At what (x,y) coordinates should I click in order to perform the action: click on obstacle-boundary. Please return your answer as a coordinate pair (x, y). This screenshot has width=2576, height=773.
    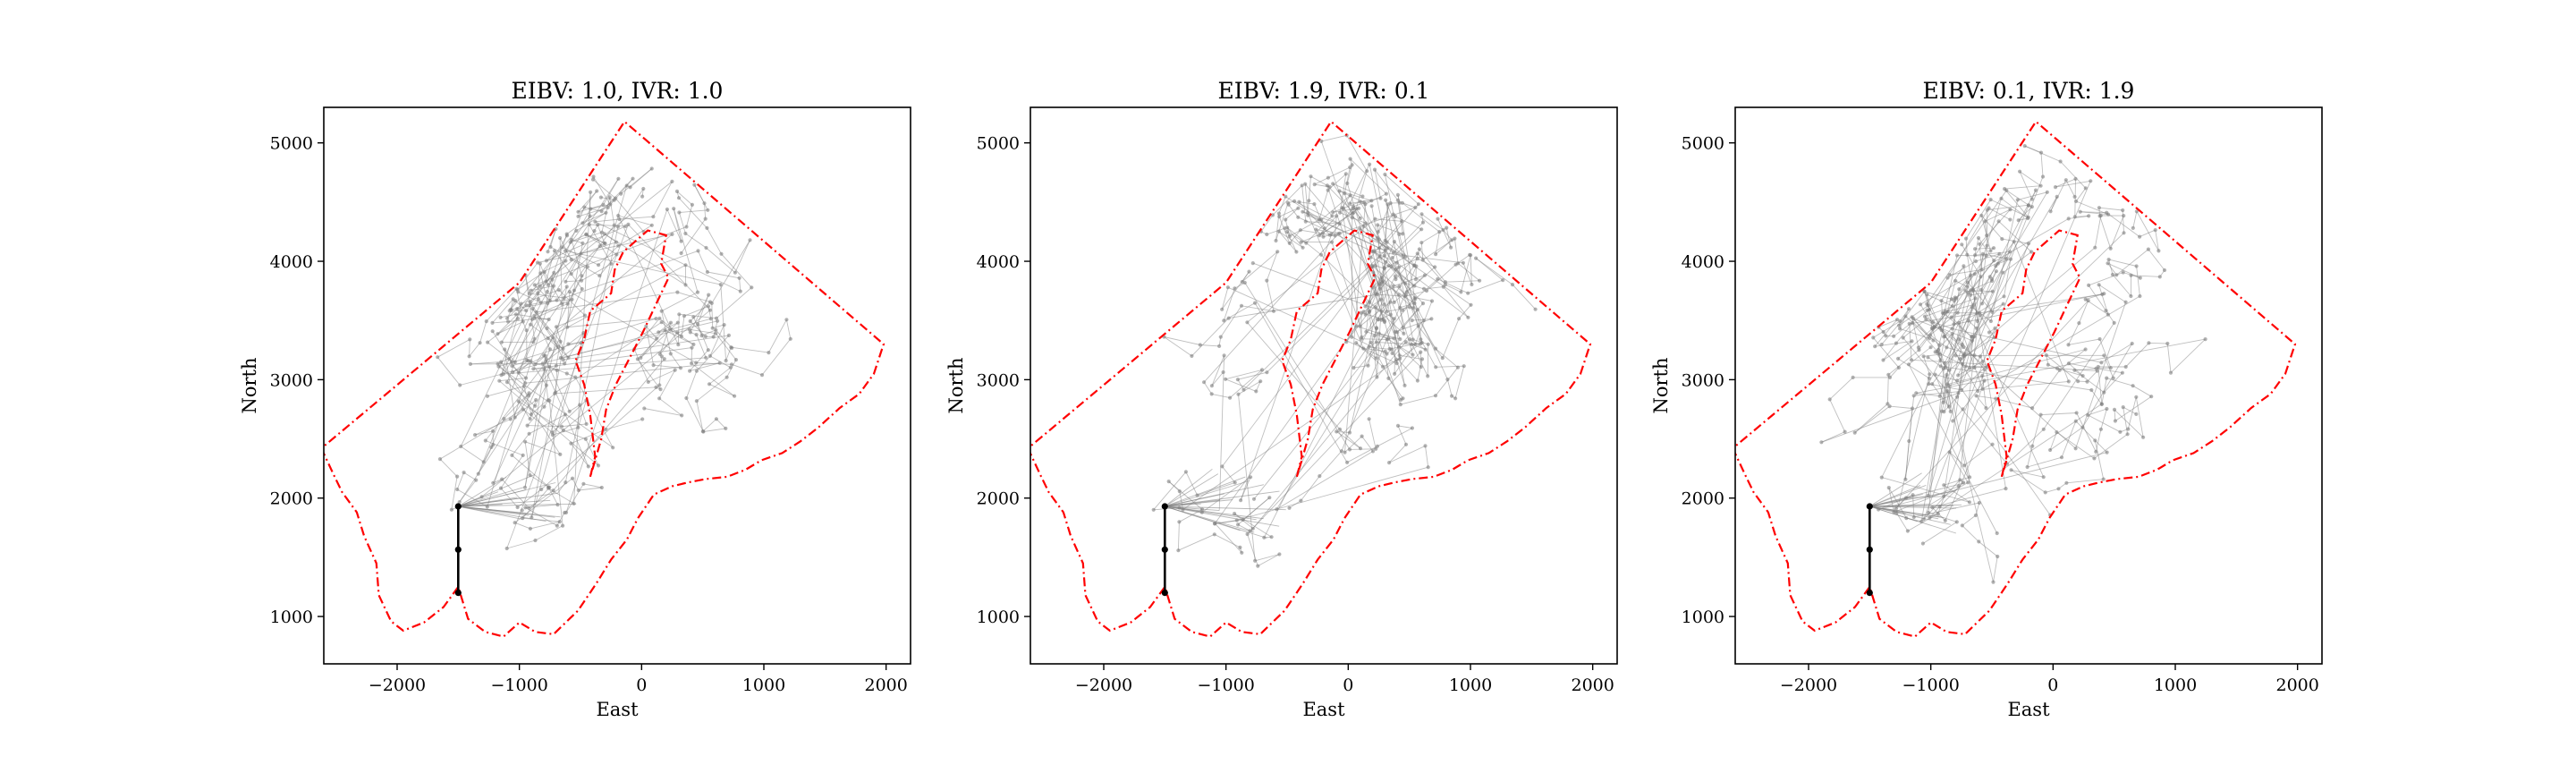
    Looking at the image, I should click on (622, 353).